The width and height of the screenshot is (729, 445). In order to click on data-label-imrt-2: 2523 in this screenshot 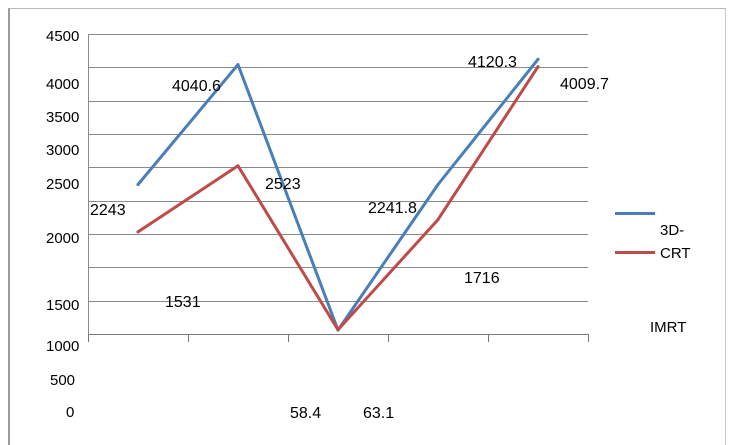, I will do `click(283, 184)`.